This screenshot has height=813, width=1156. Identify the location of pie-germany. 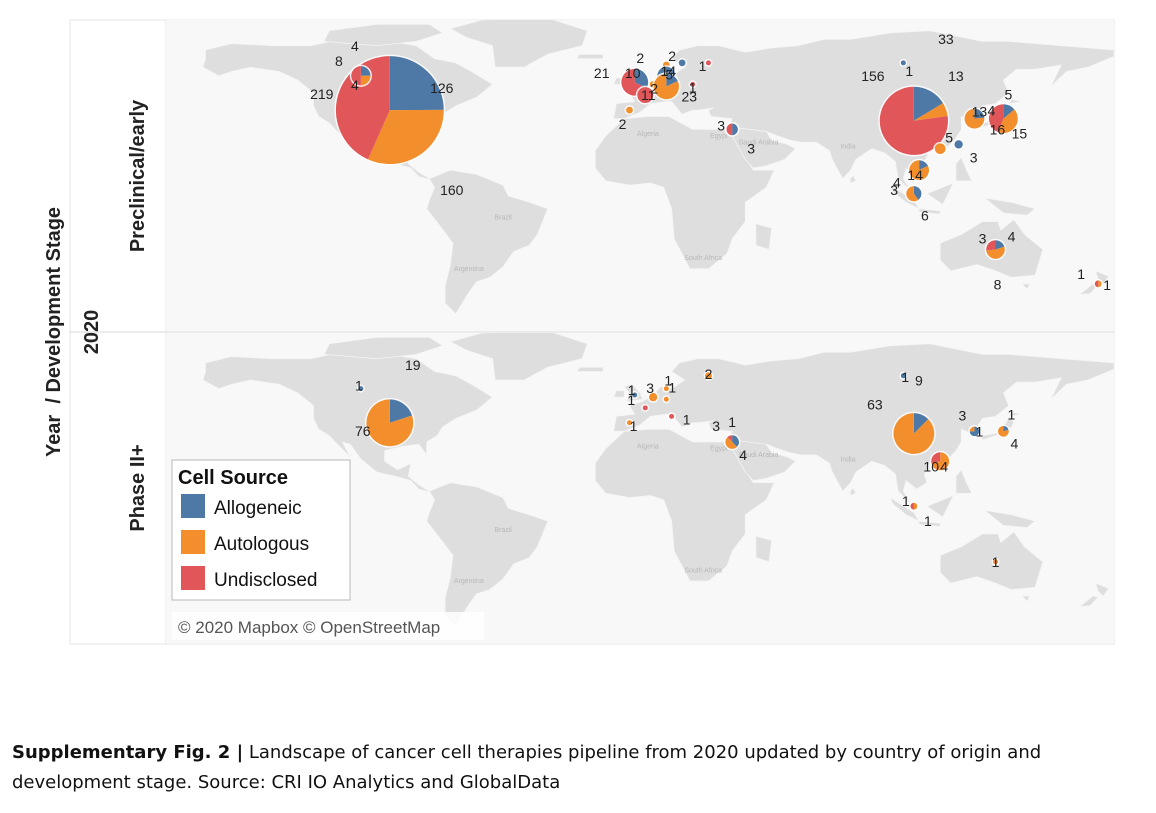
(666, 86).